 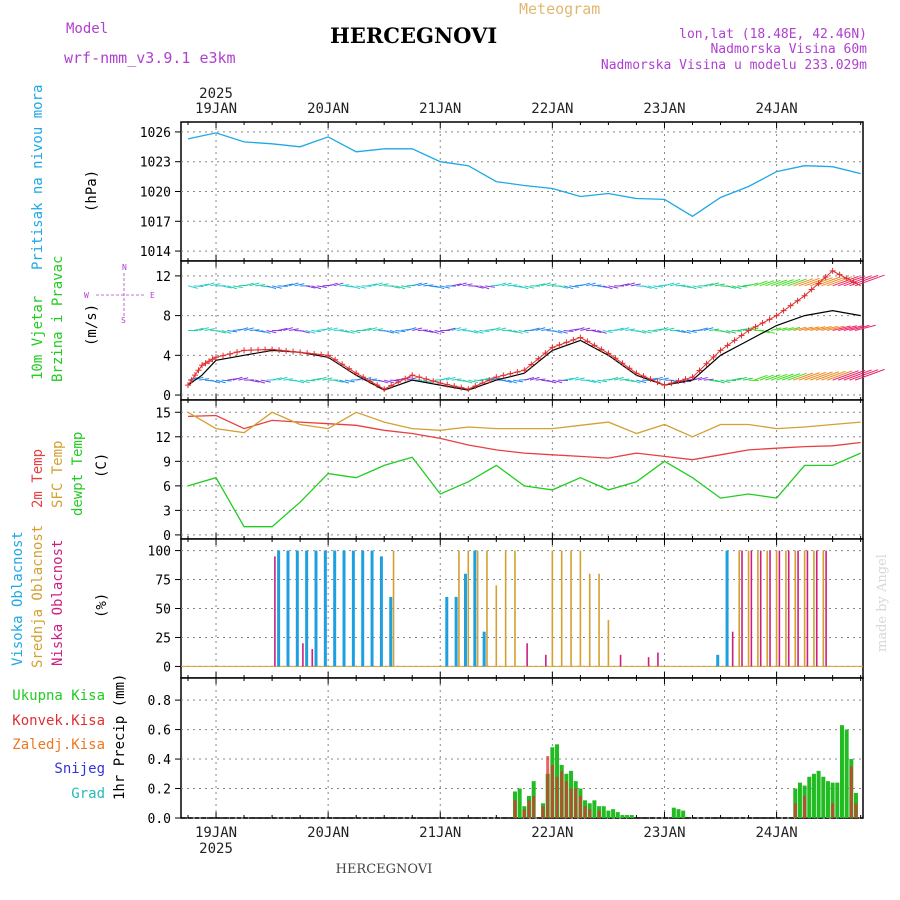 What do you see at coordinates (102, 605) in the screenshot?
I see `cloud-unit: (%)` at bounding box center [102, 605].